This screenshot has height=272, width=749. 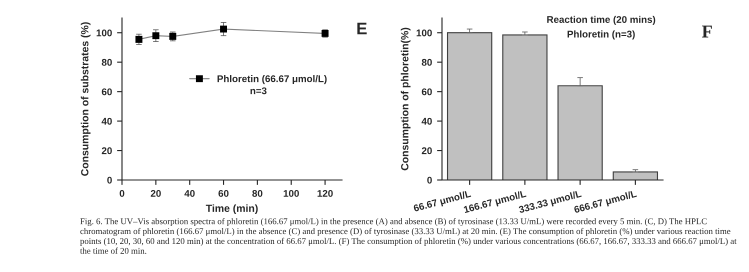 What do you see at coordinates (408, 236) in the screenshot?
I see `caption: Fig. 6. The UV–Vis absorption spectra of phloretin (166.67 μmol/L) in the presence (A) and absence (B) of tyrosinase (13.33 U/mL) were recorded every 5 min. (C, D) The HPLC chromatogram of phloretin (166.67 μmol/L) in the absence (C) and presence (D) of tyrosinase (33.33 U/mL) at 20 min. (E) The consumption of phloretin (%) under various reaction time points (10, 20, 30, 60 and 120 min) at the concentration of 66.67 μmol/L. (F) The consumption of phloretin (%) under various concentrations (66.67, 166.67, 333.33 and 666.67 μmol/L) at the time of 20 min.` at bounding box center [408, 236].